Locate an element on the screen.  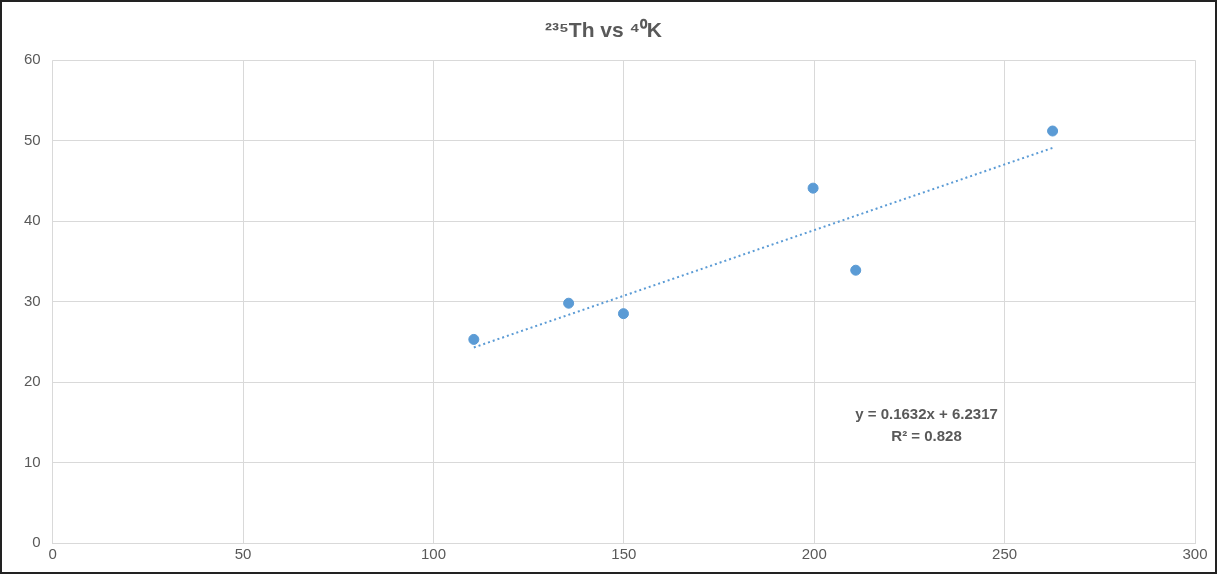
chart-title: ²³⁵Th vs ⁴⁰K is located at coordinates (603, 30).